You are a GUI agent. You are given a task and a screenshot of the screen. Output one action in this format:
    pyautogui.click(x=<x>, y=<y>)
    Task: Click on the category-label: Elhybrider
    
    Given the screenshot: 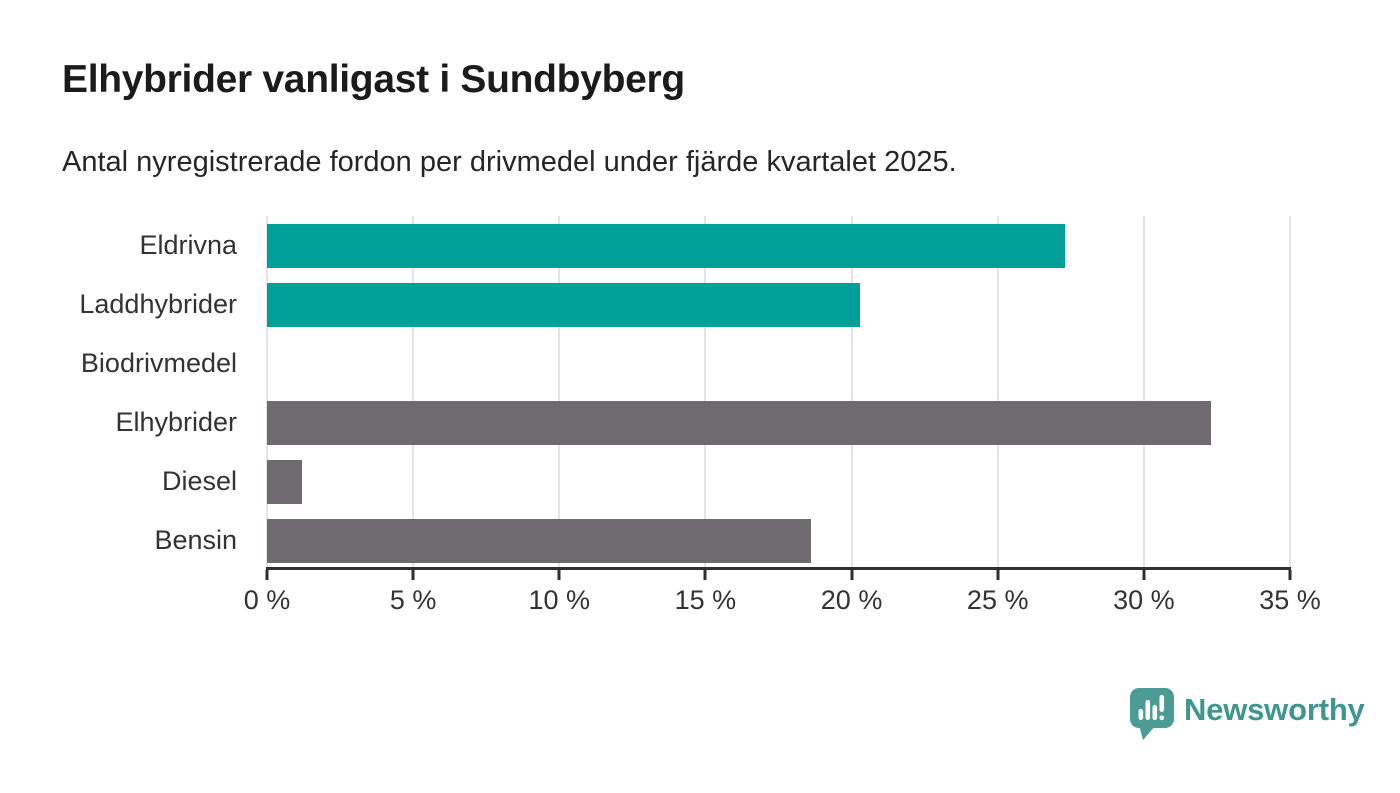 What is the action you would take?
    pyautogui.click(x=176, y=422)
    